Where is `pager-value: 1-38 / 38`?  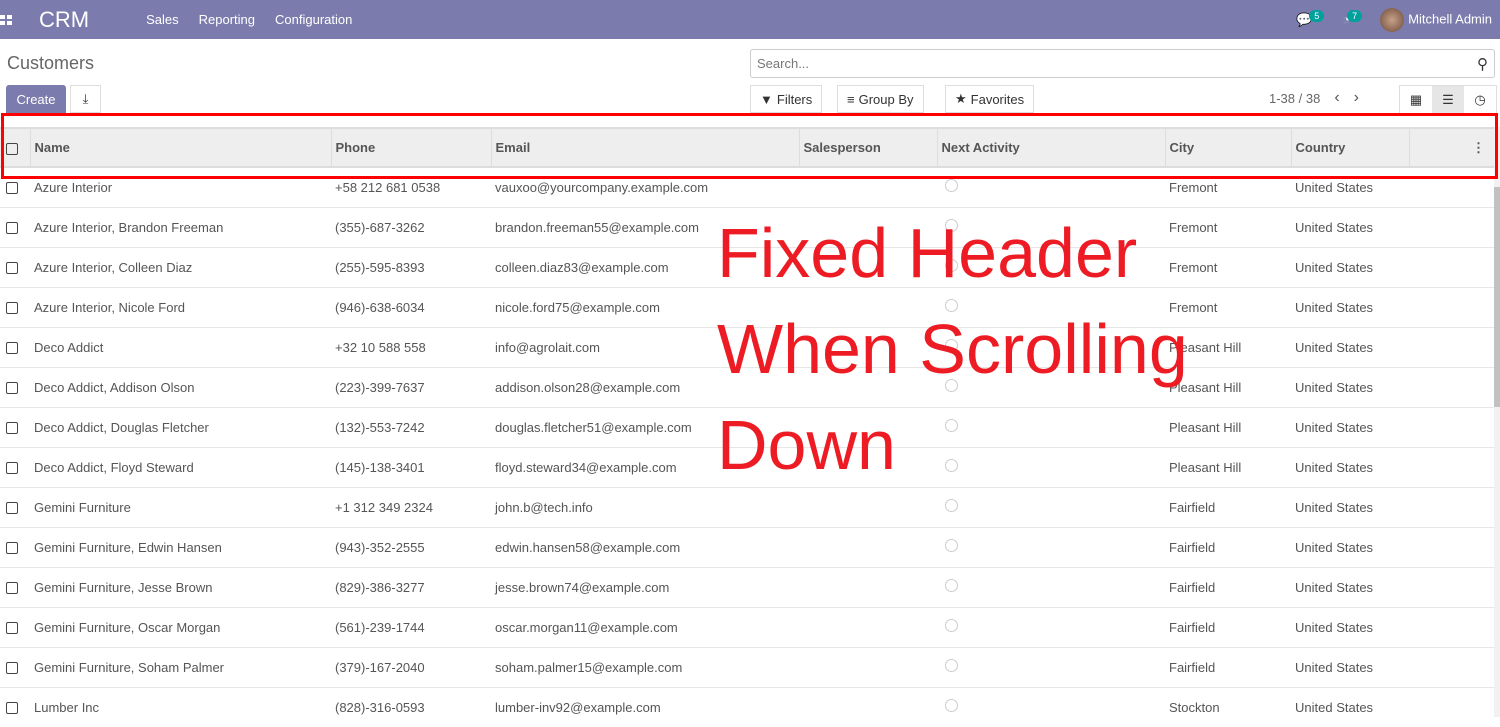 pager-value: 1-38 / 38 is located at coordinates (1295, 98).